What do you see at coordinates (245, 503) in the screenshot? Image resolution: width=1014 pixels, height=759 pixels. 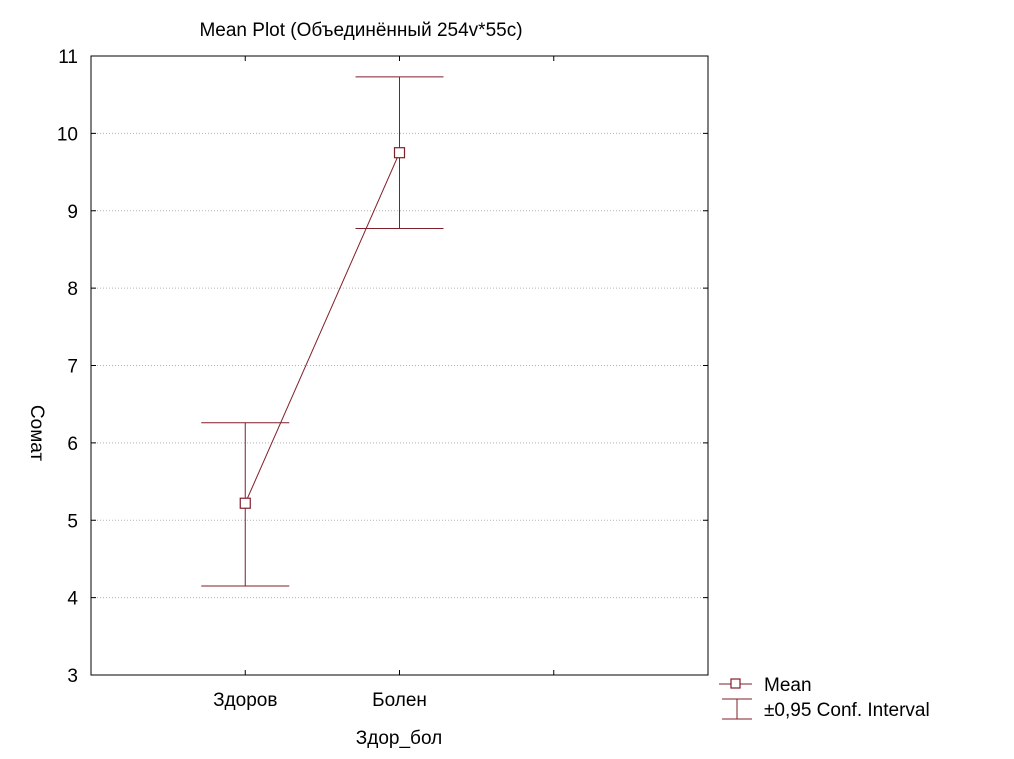 I see `mean-point-Здоров` at bounding box center [245, 503].